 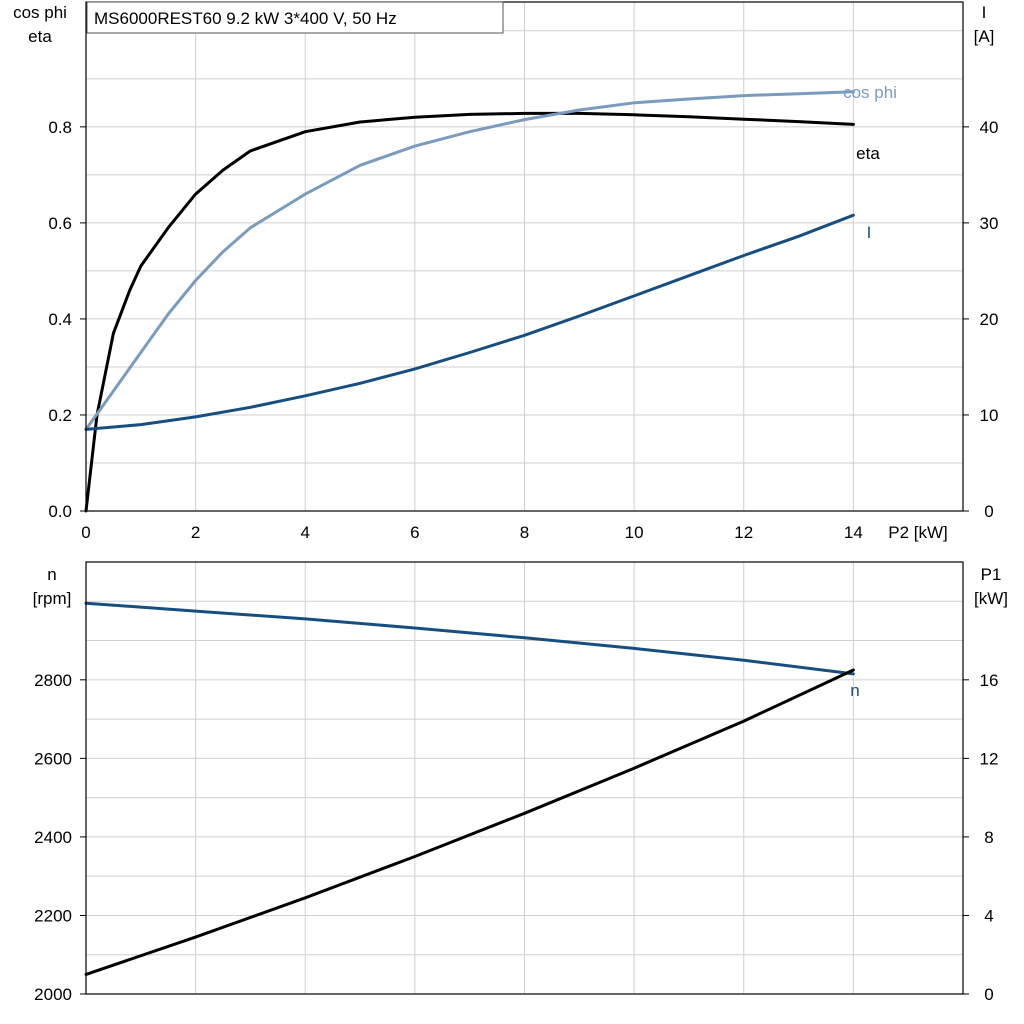 What do you see at coordinates (53, 680) in the screenshot?
I see `left-tick-label: 2800` at bounding box center [53, 680].